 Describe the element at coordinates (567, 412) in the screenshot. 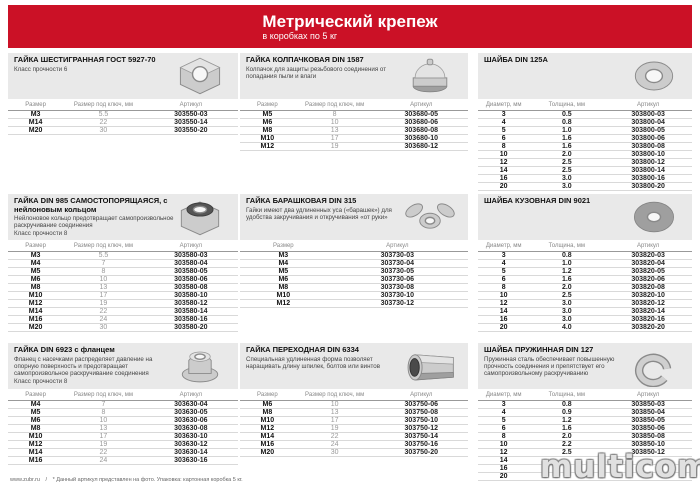

I see `value-cell: 0.9` at that location.